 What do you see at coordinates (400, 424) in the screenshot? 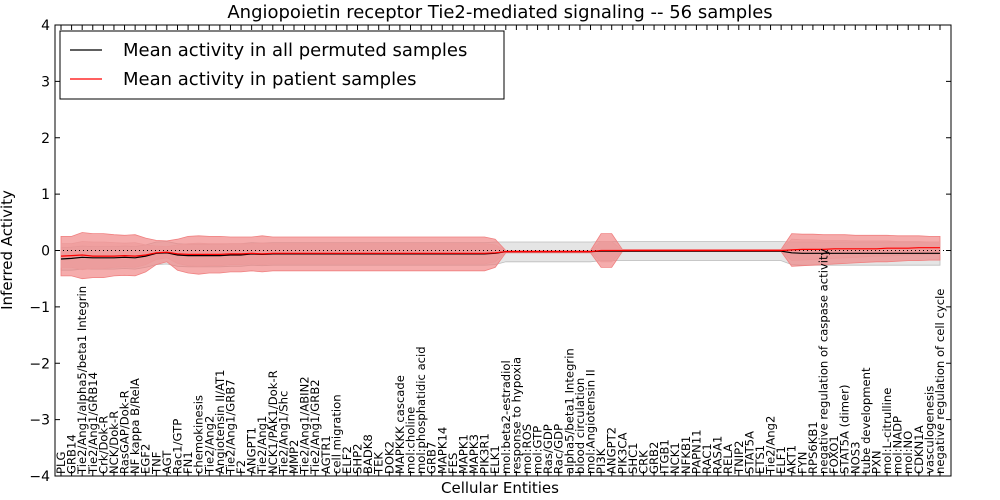
I see `x-tick-label: MAPKKK cascade` at bounding box center [400, 424].